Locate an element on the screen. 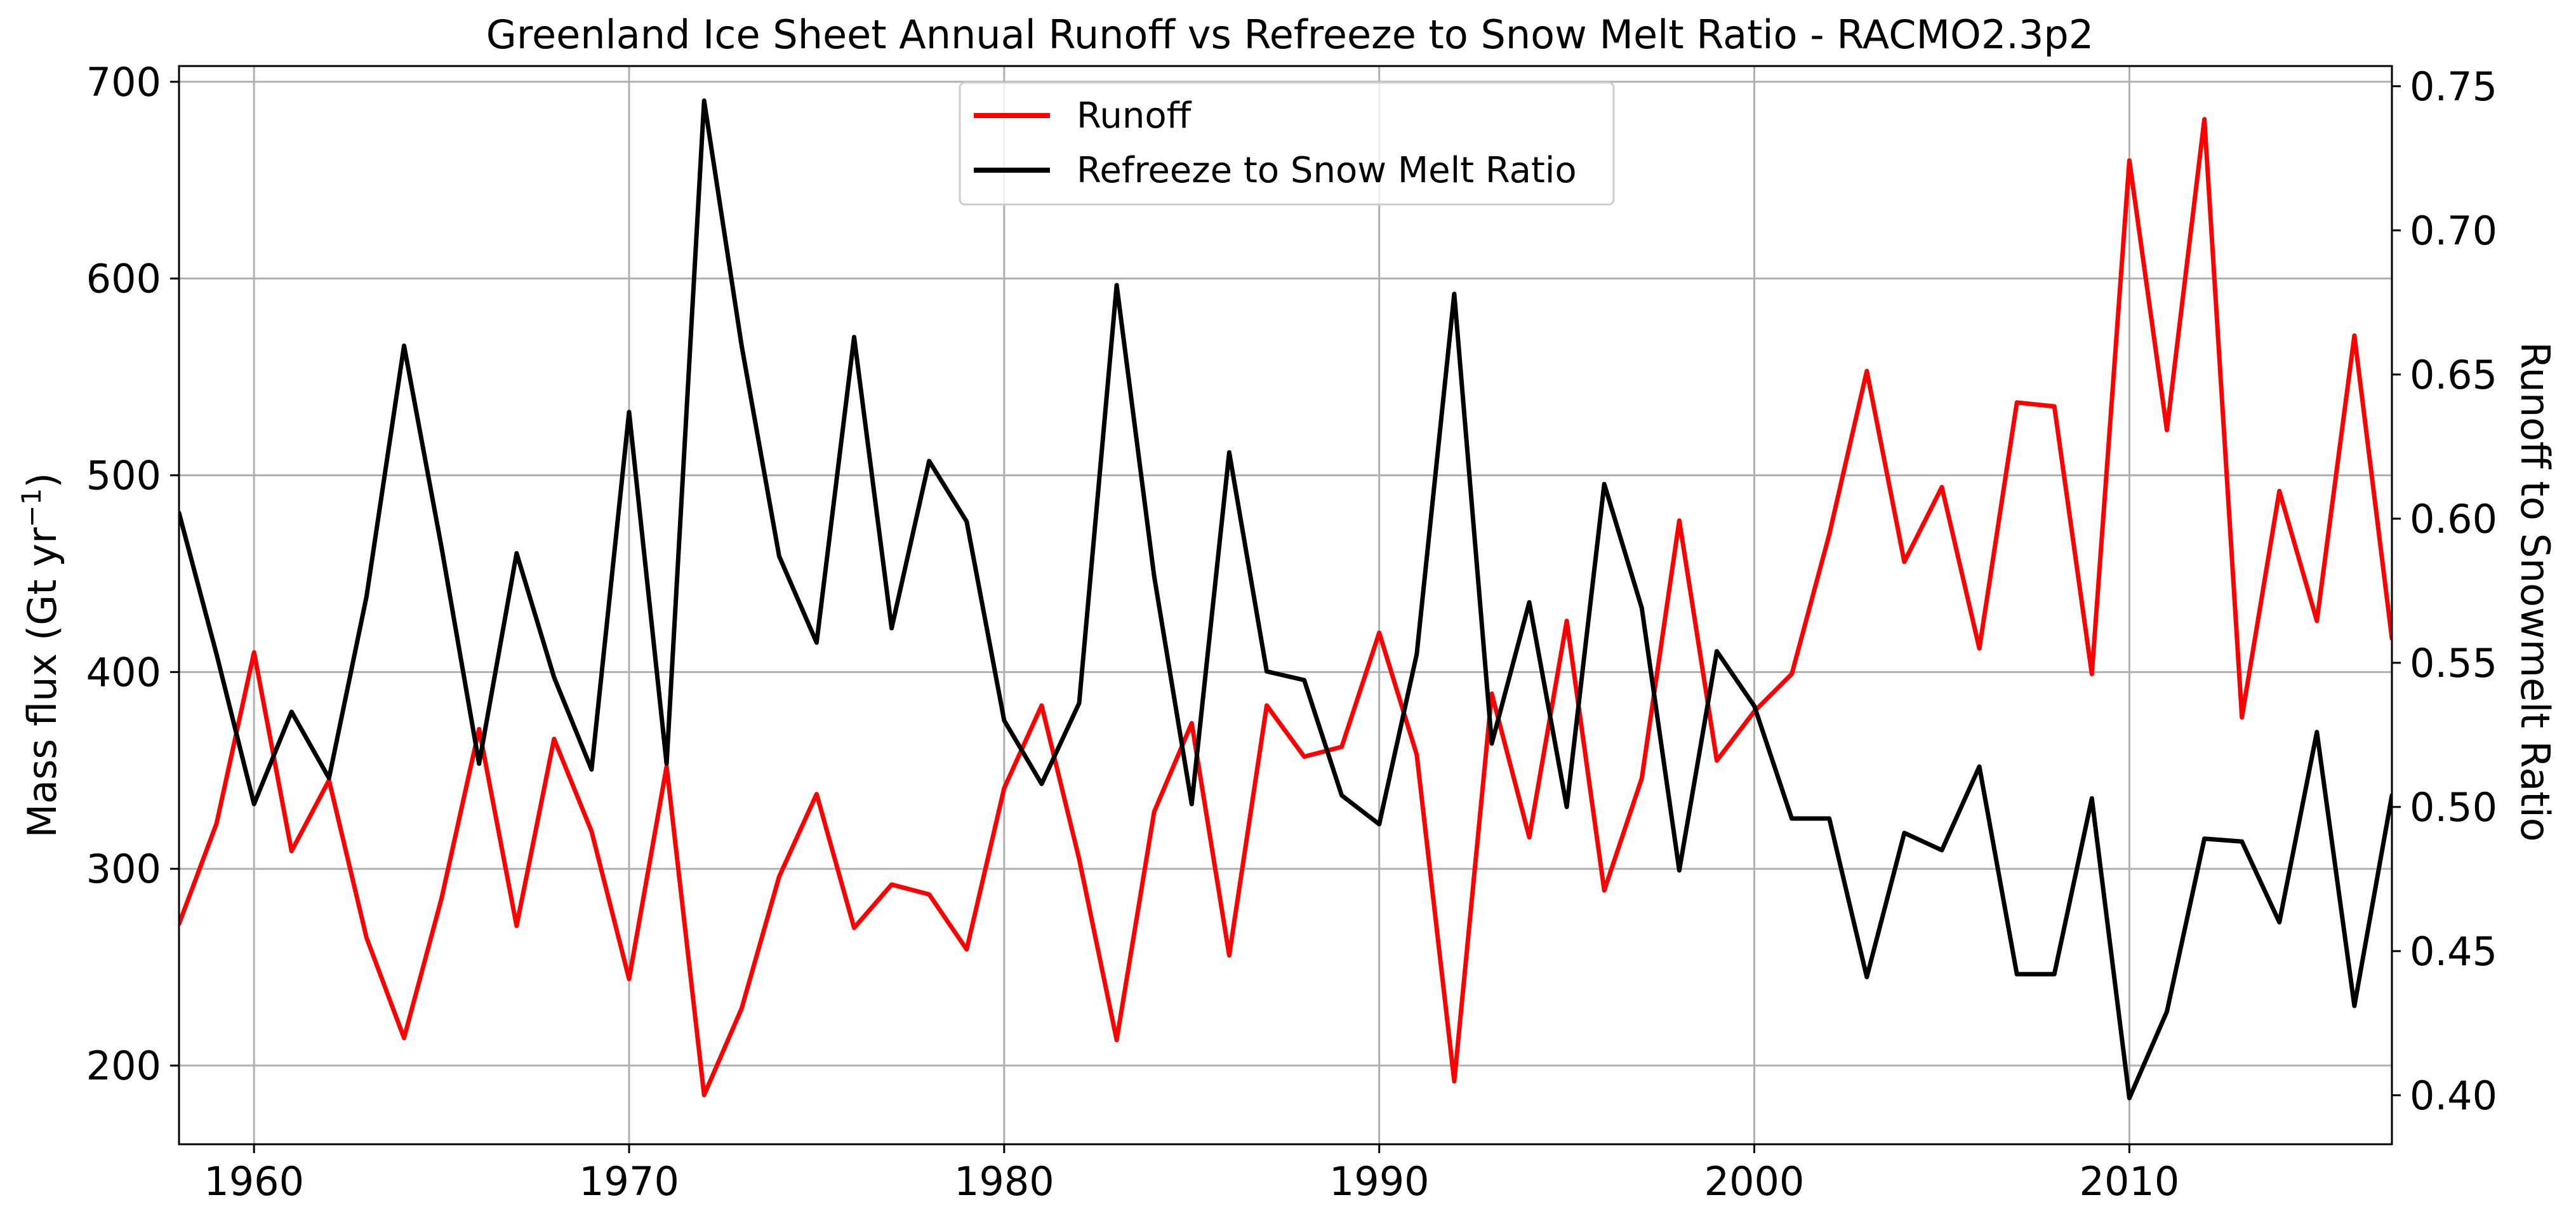  y-right-tick-label: 0.50 is located at coordinates (2453, 807).